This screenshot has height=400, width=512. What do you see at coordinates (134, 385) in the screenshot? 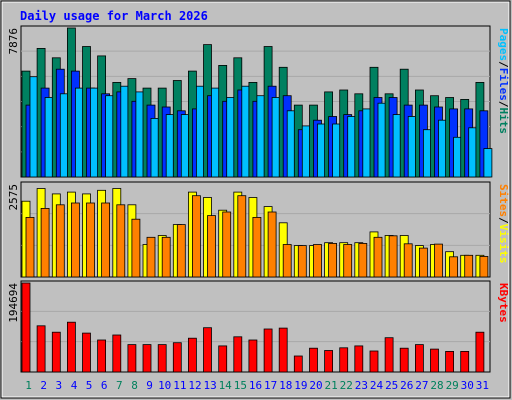
I see `x-tick-label-day-8: 8` at bounding box center [134, 385].